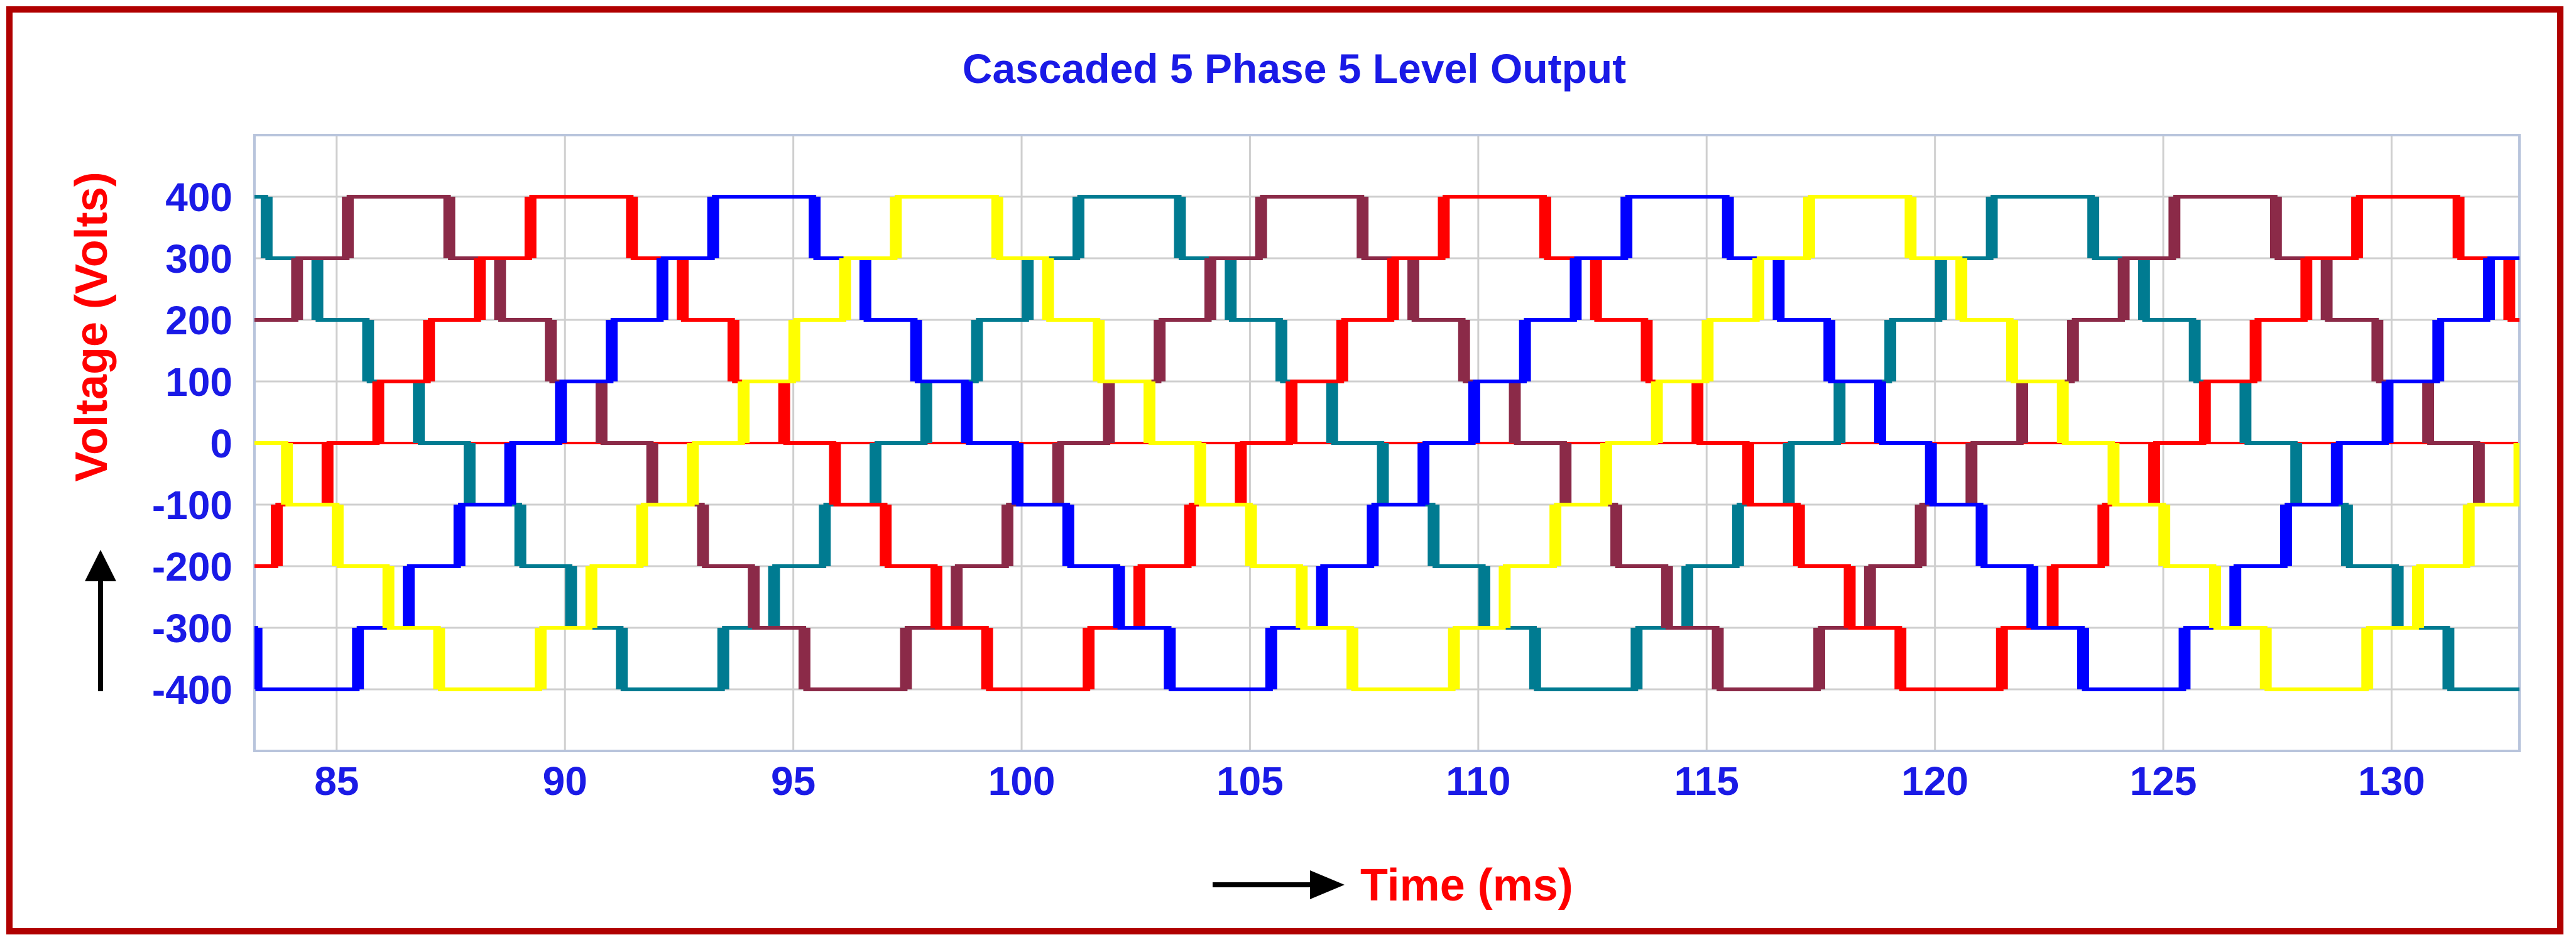 This screenshot has height=947, width=2576. What do you see at coordinates (198, 197) in the screenshot?
I see `y-tick-label: 400` at bounding box center [198, 197].